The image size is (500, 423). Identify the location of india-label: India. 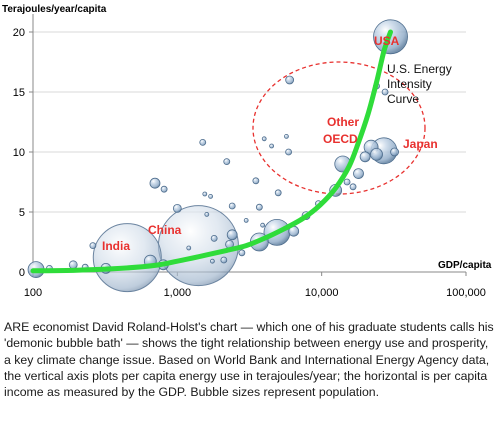
(116, 246).